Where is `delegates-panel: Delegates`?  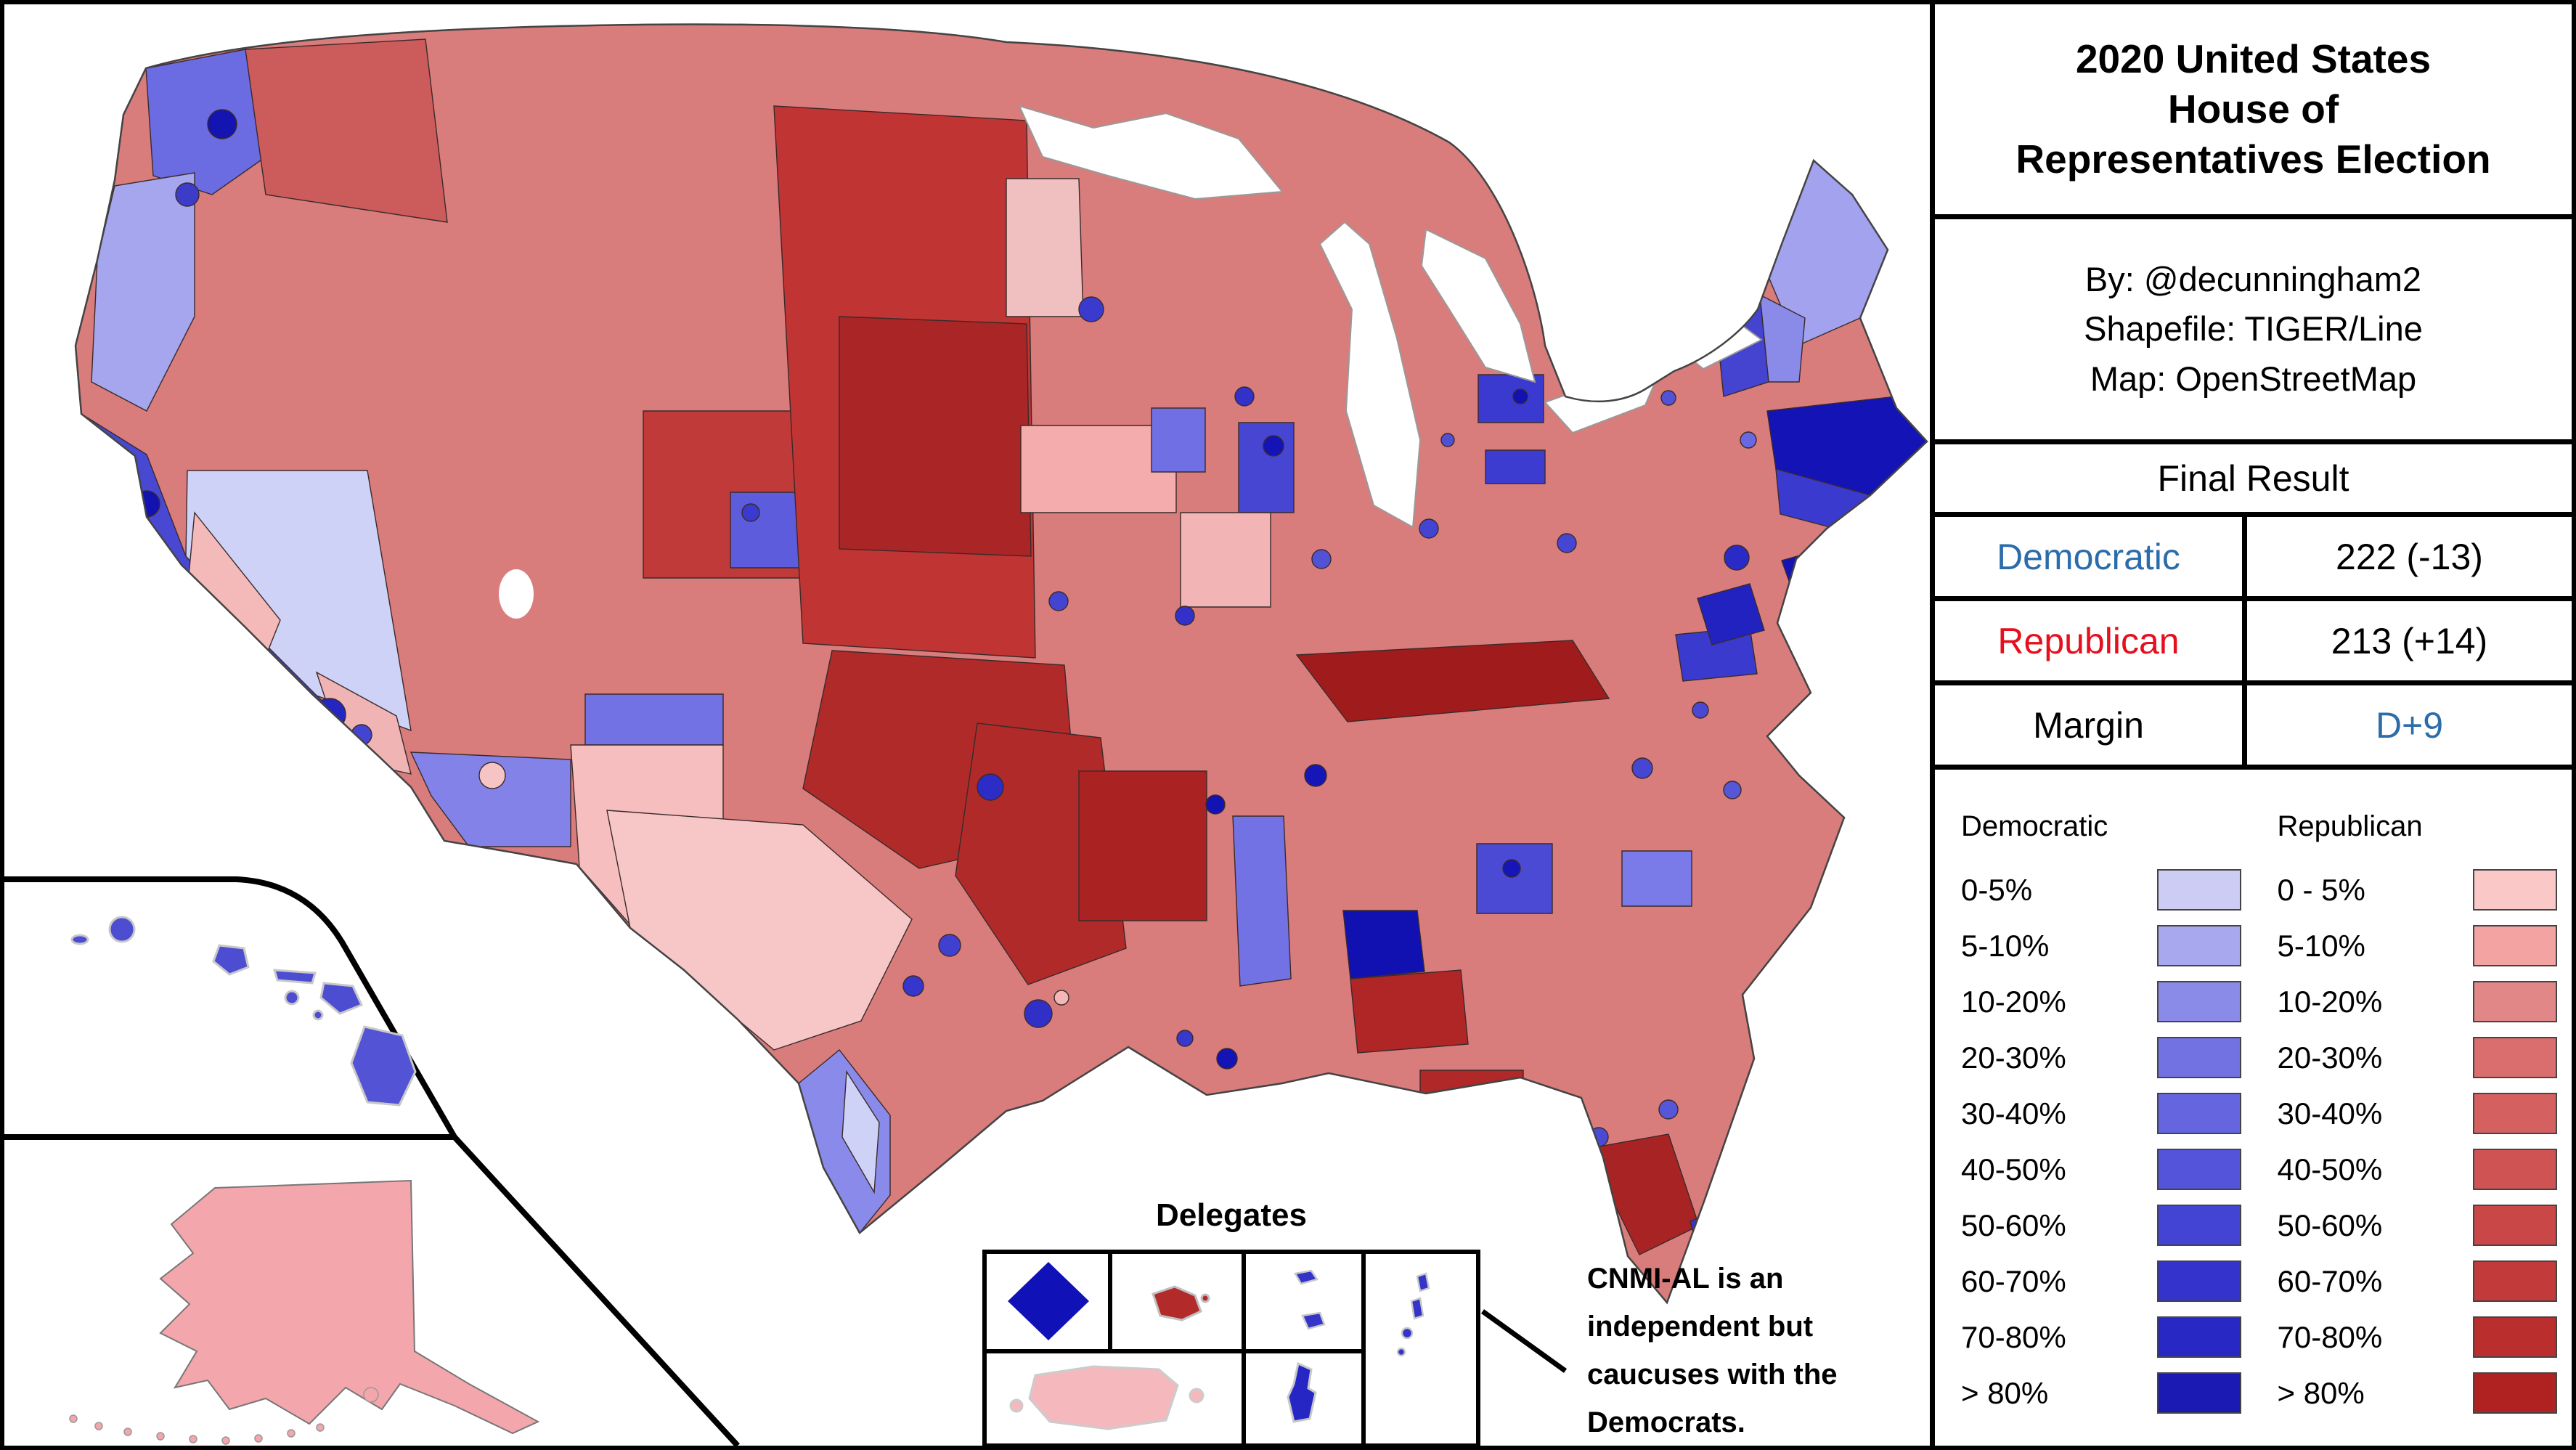 delegates-panel: Delegates is located at coordinates (1410, 1321).